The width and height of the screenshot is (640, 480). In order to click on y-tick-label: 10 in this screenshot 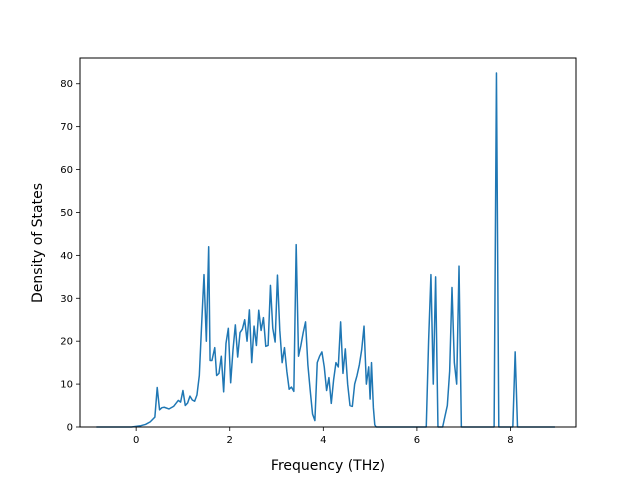, I will do `click(66, 385)`.